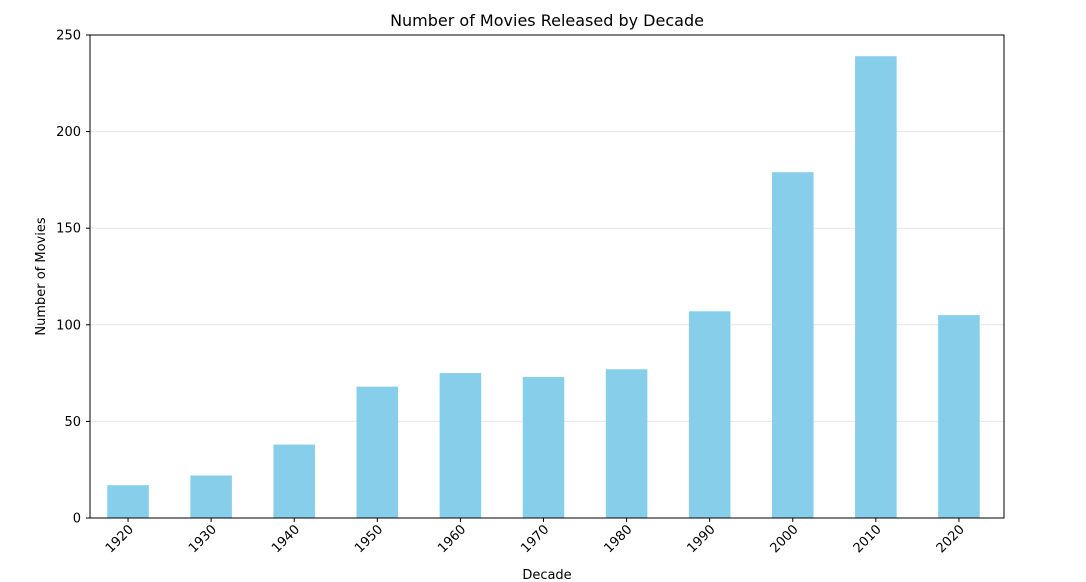 The height and width of the screenshot is (582, 1086). I want to click on x-tick-label: 1990, so click(702, 539).